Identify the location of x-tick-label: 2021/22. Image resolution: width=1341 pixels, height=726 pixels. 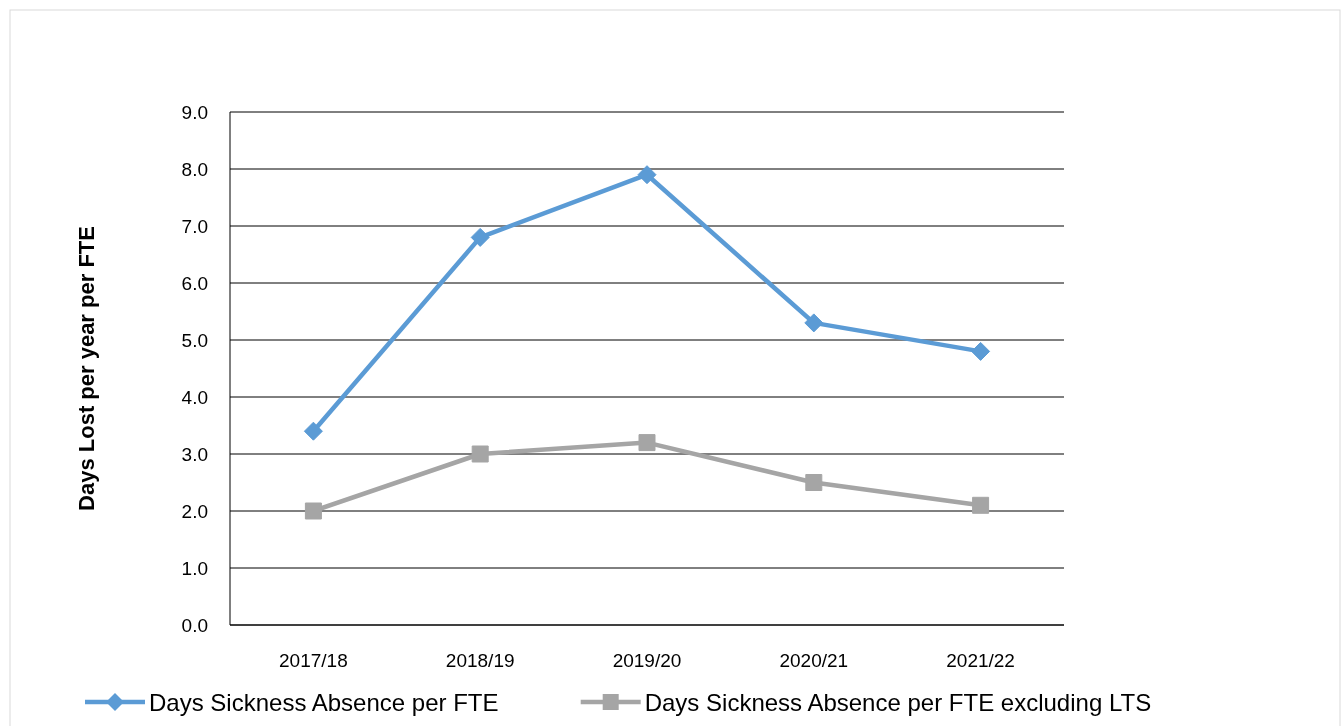
(980, 660).